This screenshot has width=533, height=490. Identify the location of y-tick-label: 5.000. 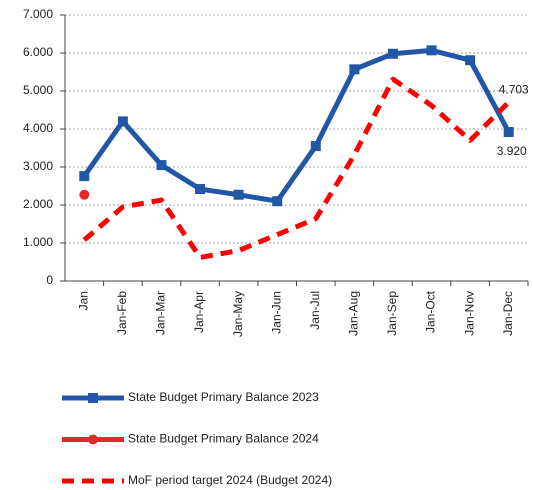
(38, 90).